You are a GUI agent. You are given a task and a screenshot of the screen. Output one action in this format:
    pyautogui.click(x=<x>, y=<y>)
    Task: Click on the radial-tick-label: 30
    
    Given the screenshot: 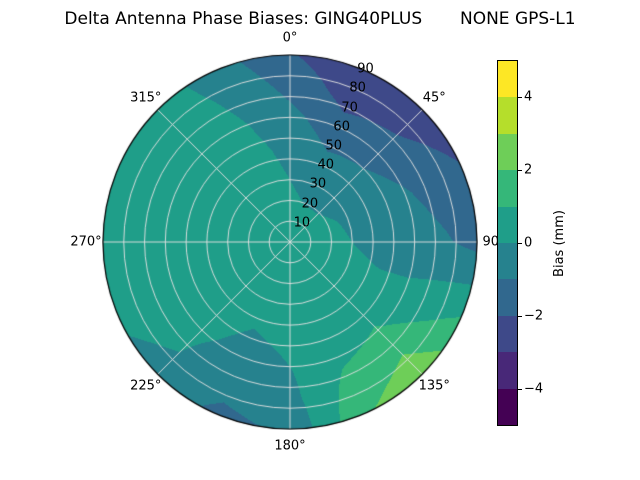 What is the action you would take?
    pyautogui.click(x=318, y=184)
    